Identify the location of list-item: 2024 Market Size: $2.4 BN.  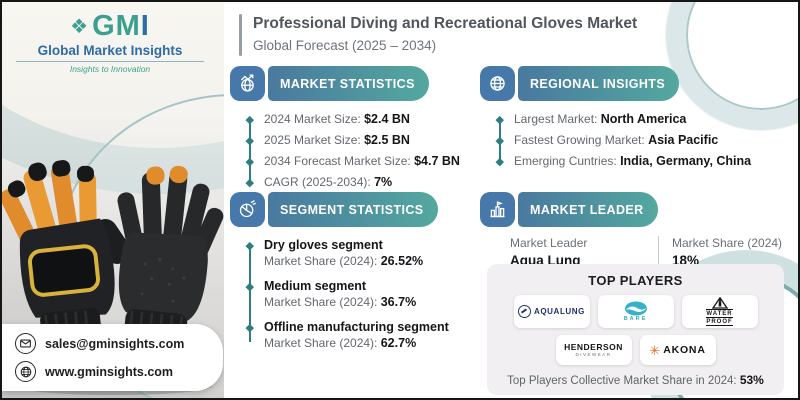
(363, 119).